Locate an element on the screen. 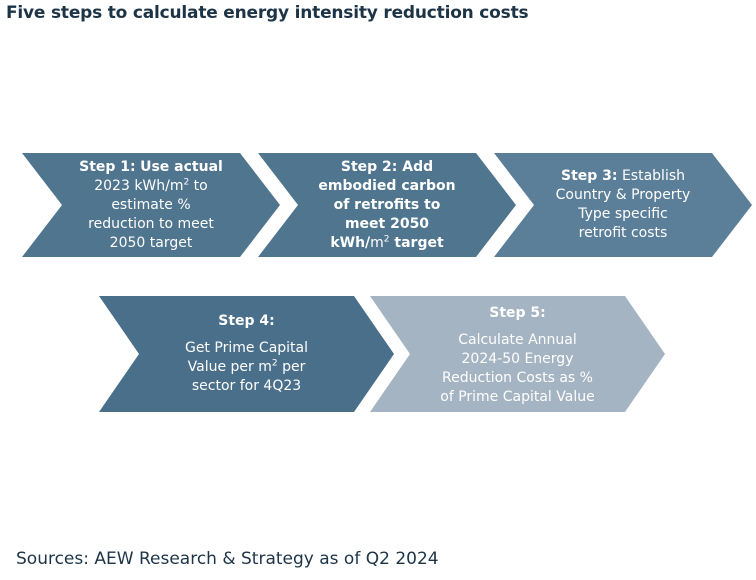 This screenshot has height=580, width=756. step-1-line4: reduction to meet is located at coordinates (151, 223).